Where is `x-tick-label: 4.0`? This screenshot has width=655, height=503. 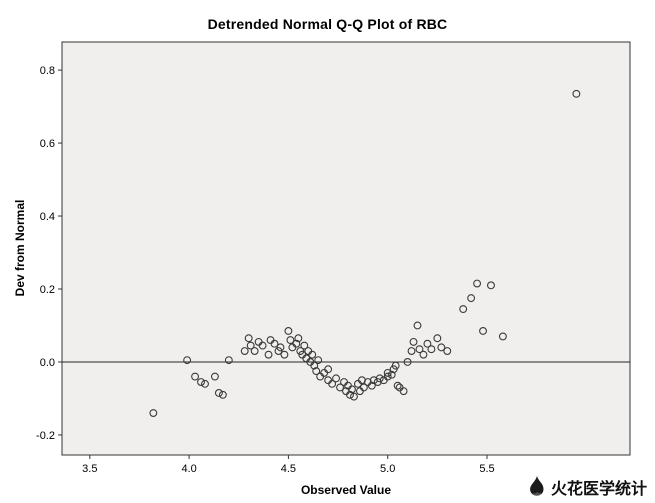 x-tick-label: 4.0 is located at coordinates (188, 469).